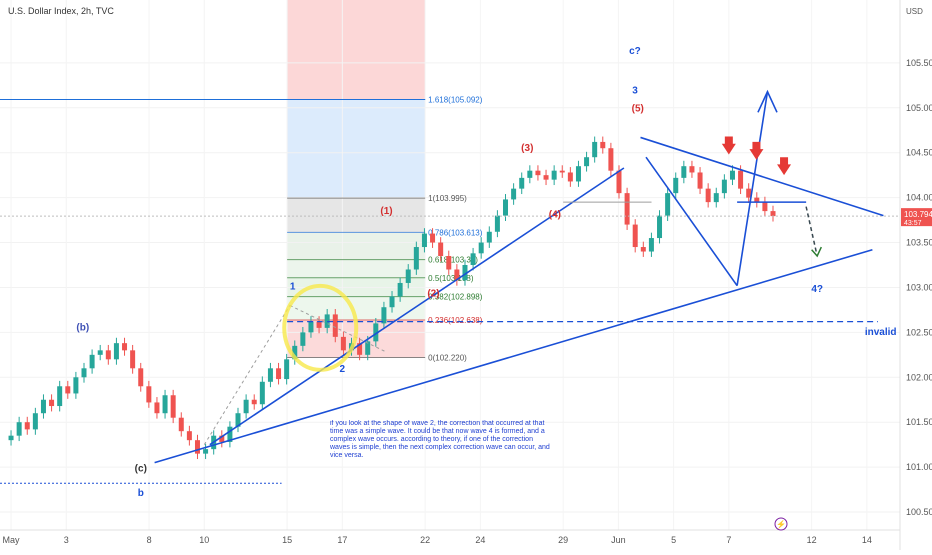 This screenshot has height=555, width=932. I want to click on price-tag-countdown: 43:57, so click(913, 223).